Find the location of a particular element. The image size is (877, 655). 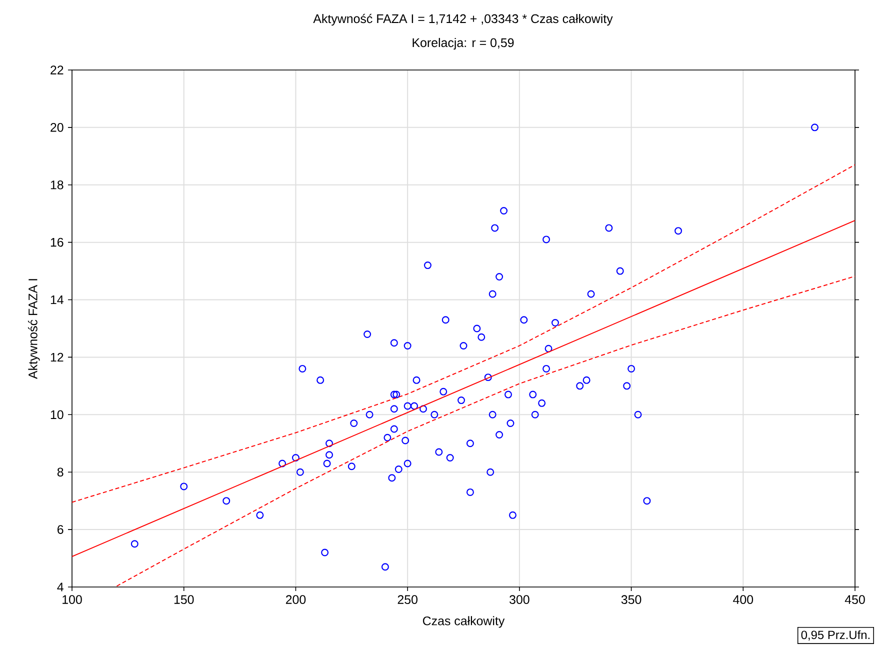

x-tick-label: 450 is located at coordinates (854, 599).